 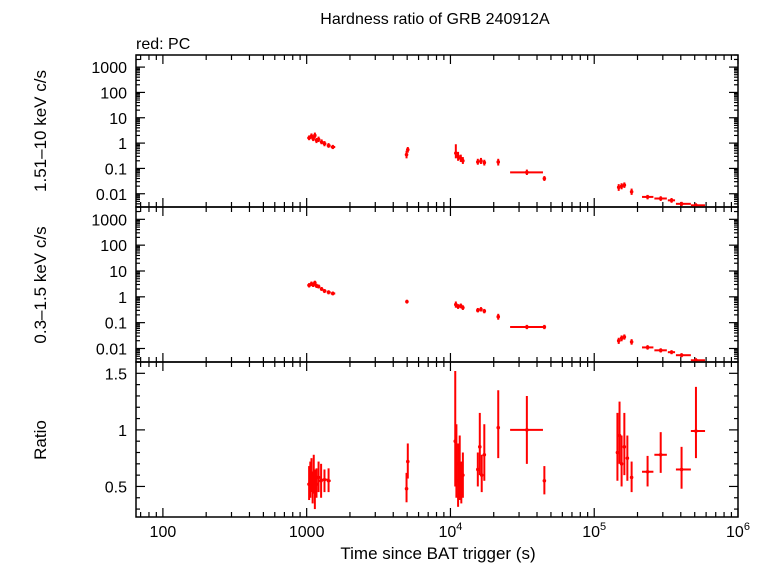 What do you see at coordinates (437, 553) in the screenshot?
I see `x-axis-label: Time since BAT trigger (s)` at bounding box center [437, 553].